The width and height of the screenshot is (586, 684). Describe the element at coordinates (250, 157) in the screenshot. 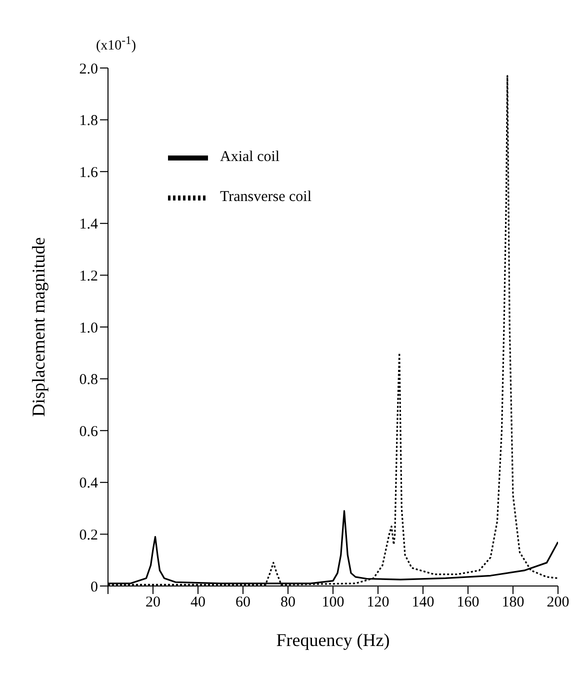

I see `legend-label: Axial coil` at that location.